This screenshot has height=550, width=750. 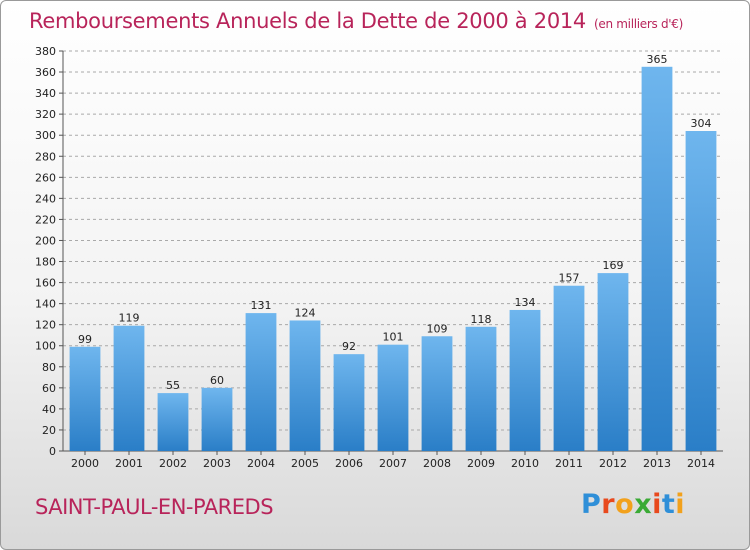 What do you see at coordinates (591, 504) in the screenshot?
I see `logo-letter: P` at bounding box center [591, 504].